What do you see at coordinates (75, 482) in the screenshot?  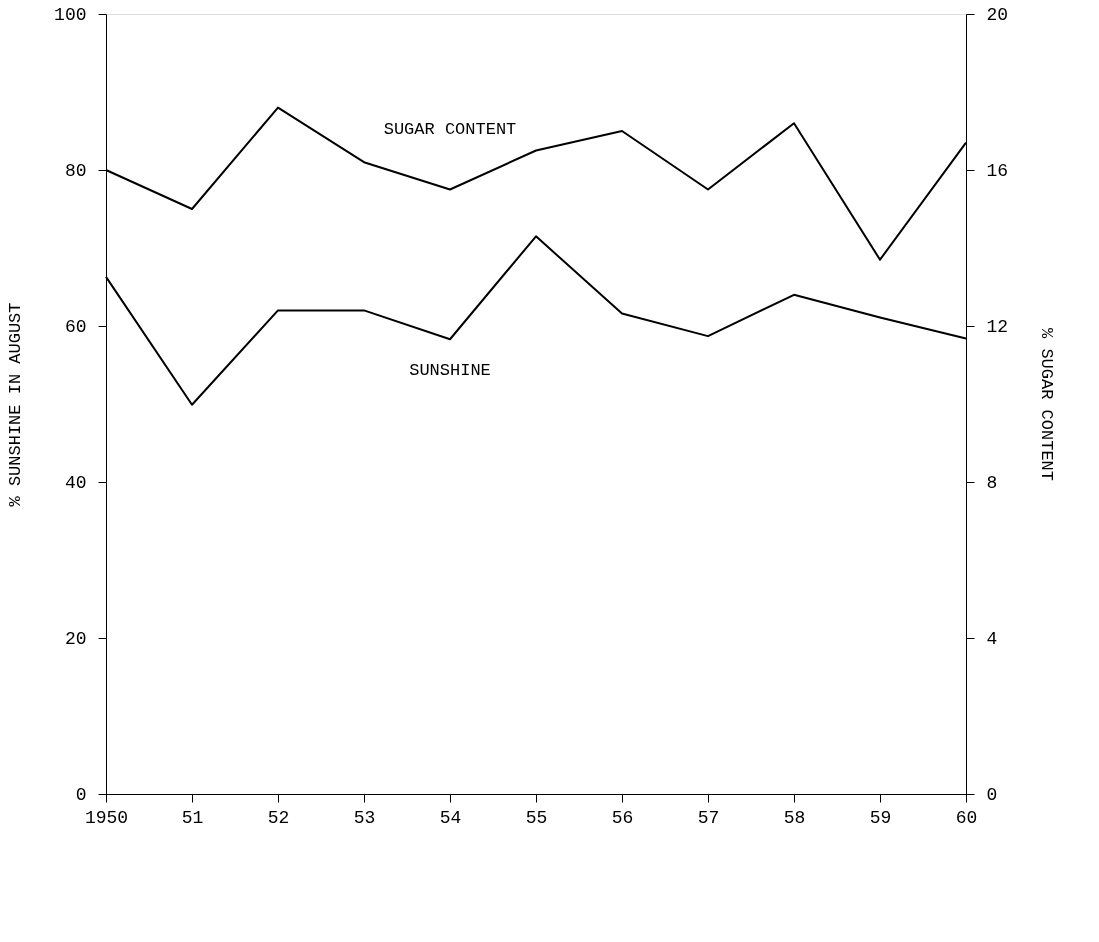 I see `y-tick-label: 40` at bounding box center [75, 482].